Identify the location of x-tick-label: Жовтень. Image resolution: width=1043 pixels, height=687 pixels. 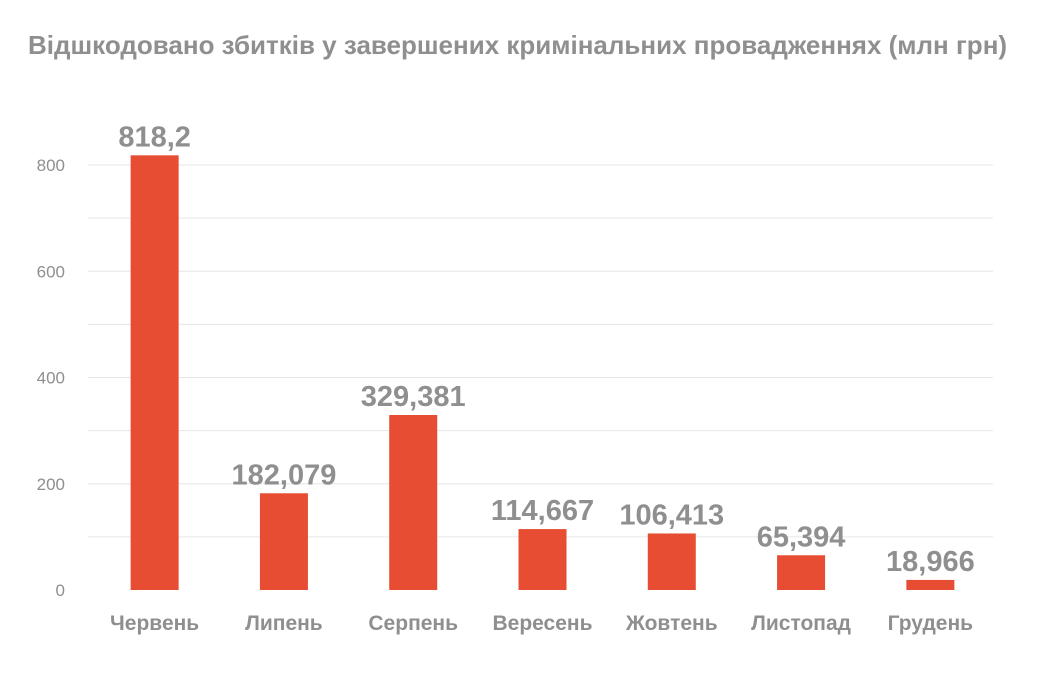
(671, 623).